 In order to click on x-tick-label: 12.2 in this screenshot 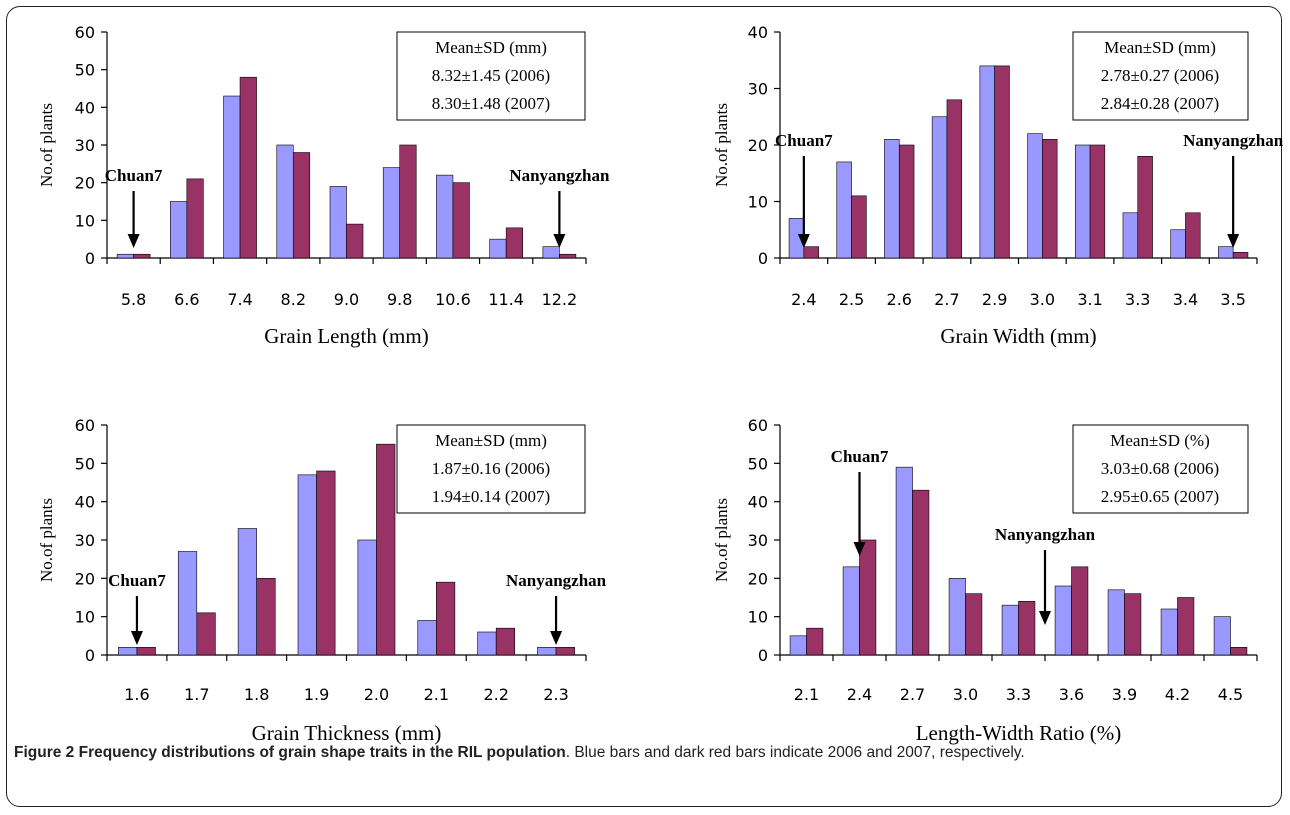, I will do `click(560, 299)`.